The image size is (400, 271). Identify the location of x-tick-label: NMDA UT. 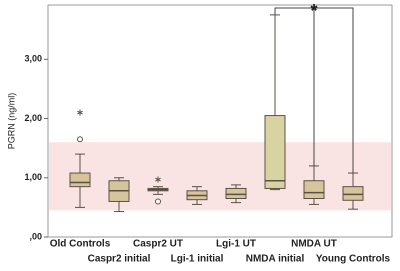
(314, 244).